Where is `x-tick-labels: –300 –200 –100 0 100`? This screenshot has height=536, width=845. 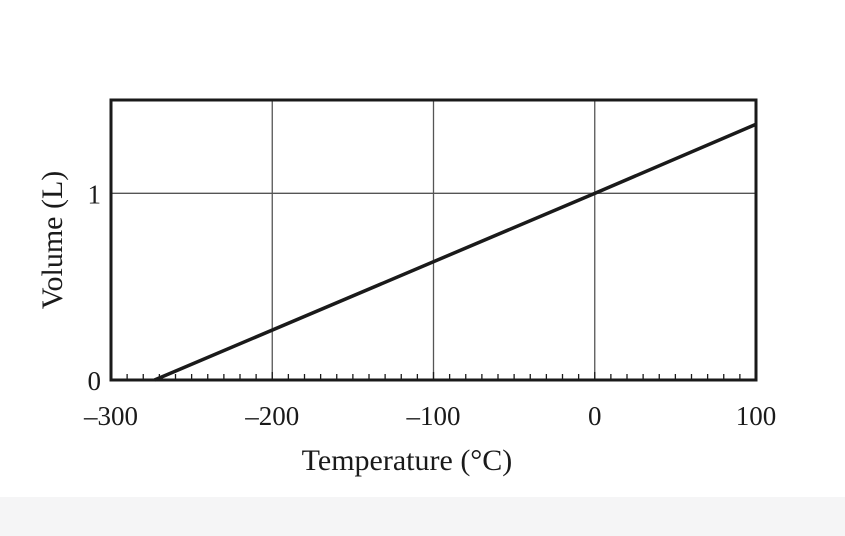
x-tick-labels: –300 –200 –100 0 100 is located at coordinates (429, 416).